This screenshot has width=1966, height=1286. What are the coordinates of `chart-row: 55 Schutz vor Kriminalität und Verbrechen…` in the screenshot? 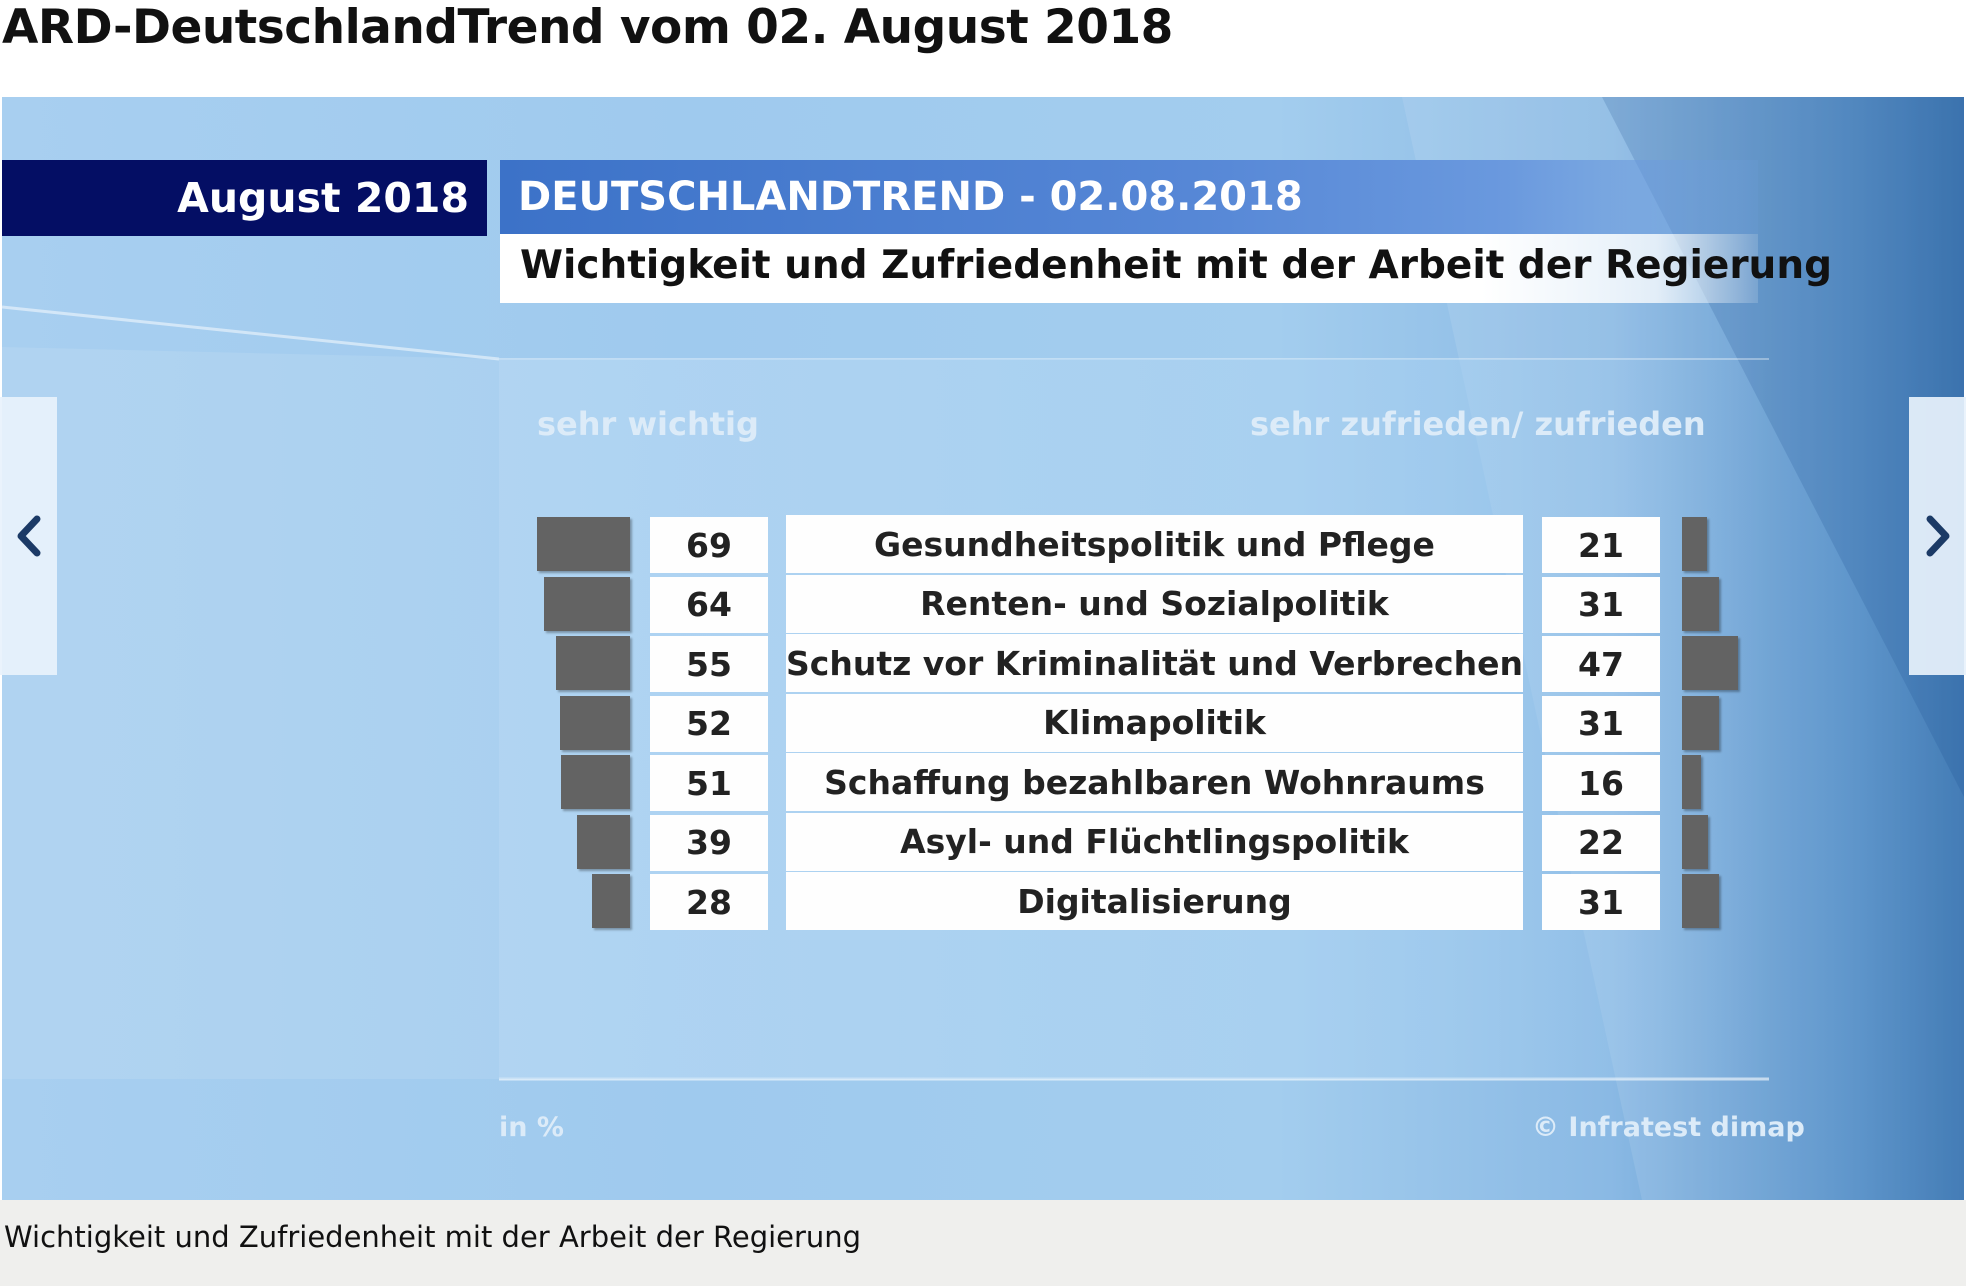 It's located at (983, 663).